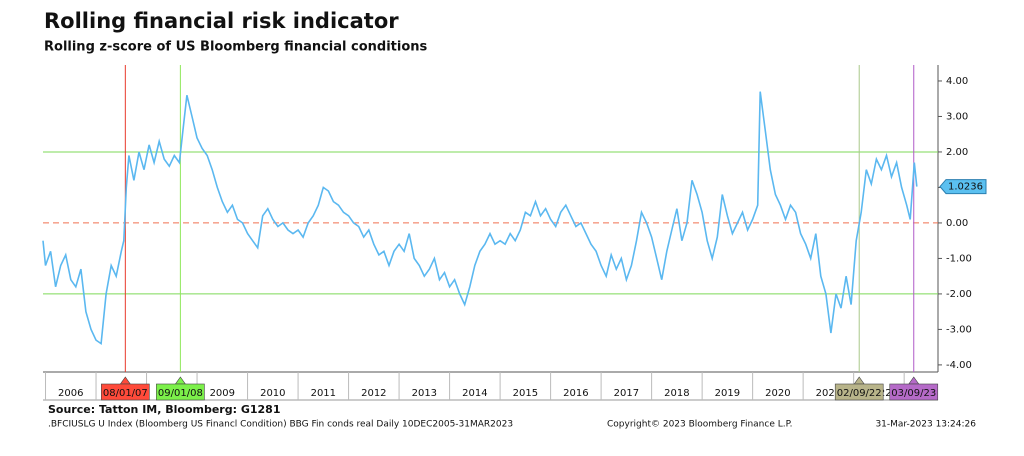  Describe the element at coordinates (965, 187) in the screenshot. I see `last-value-label: 1.0236` at that location.